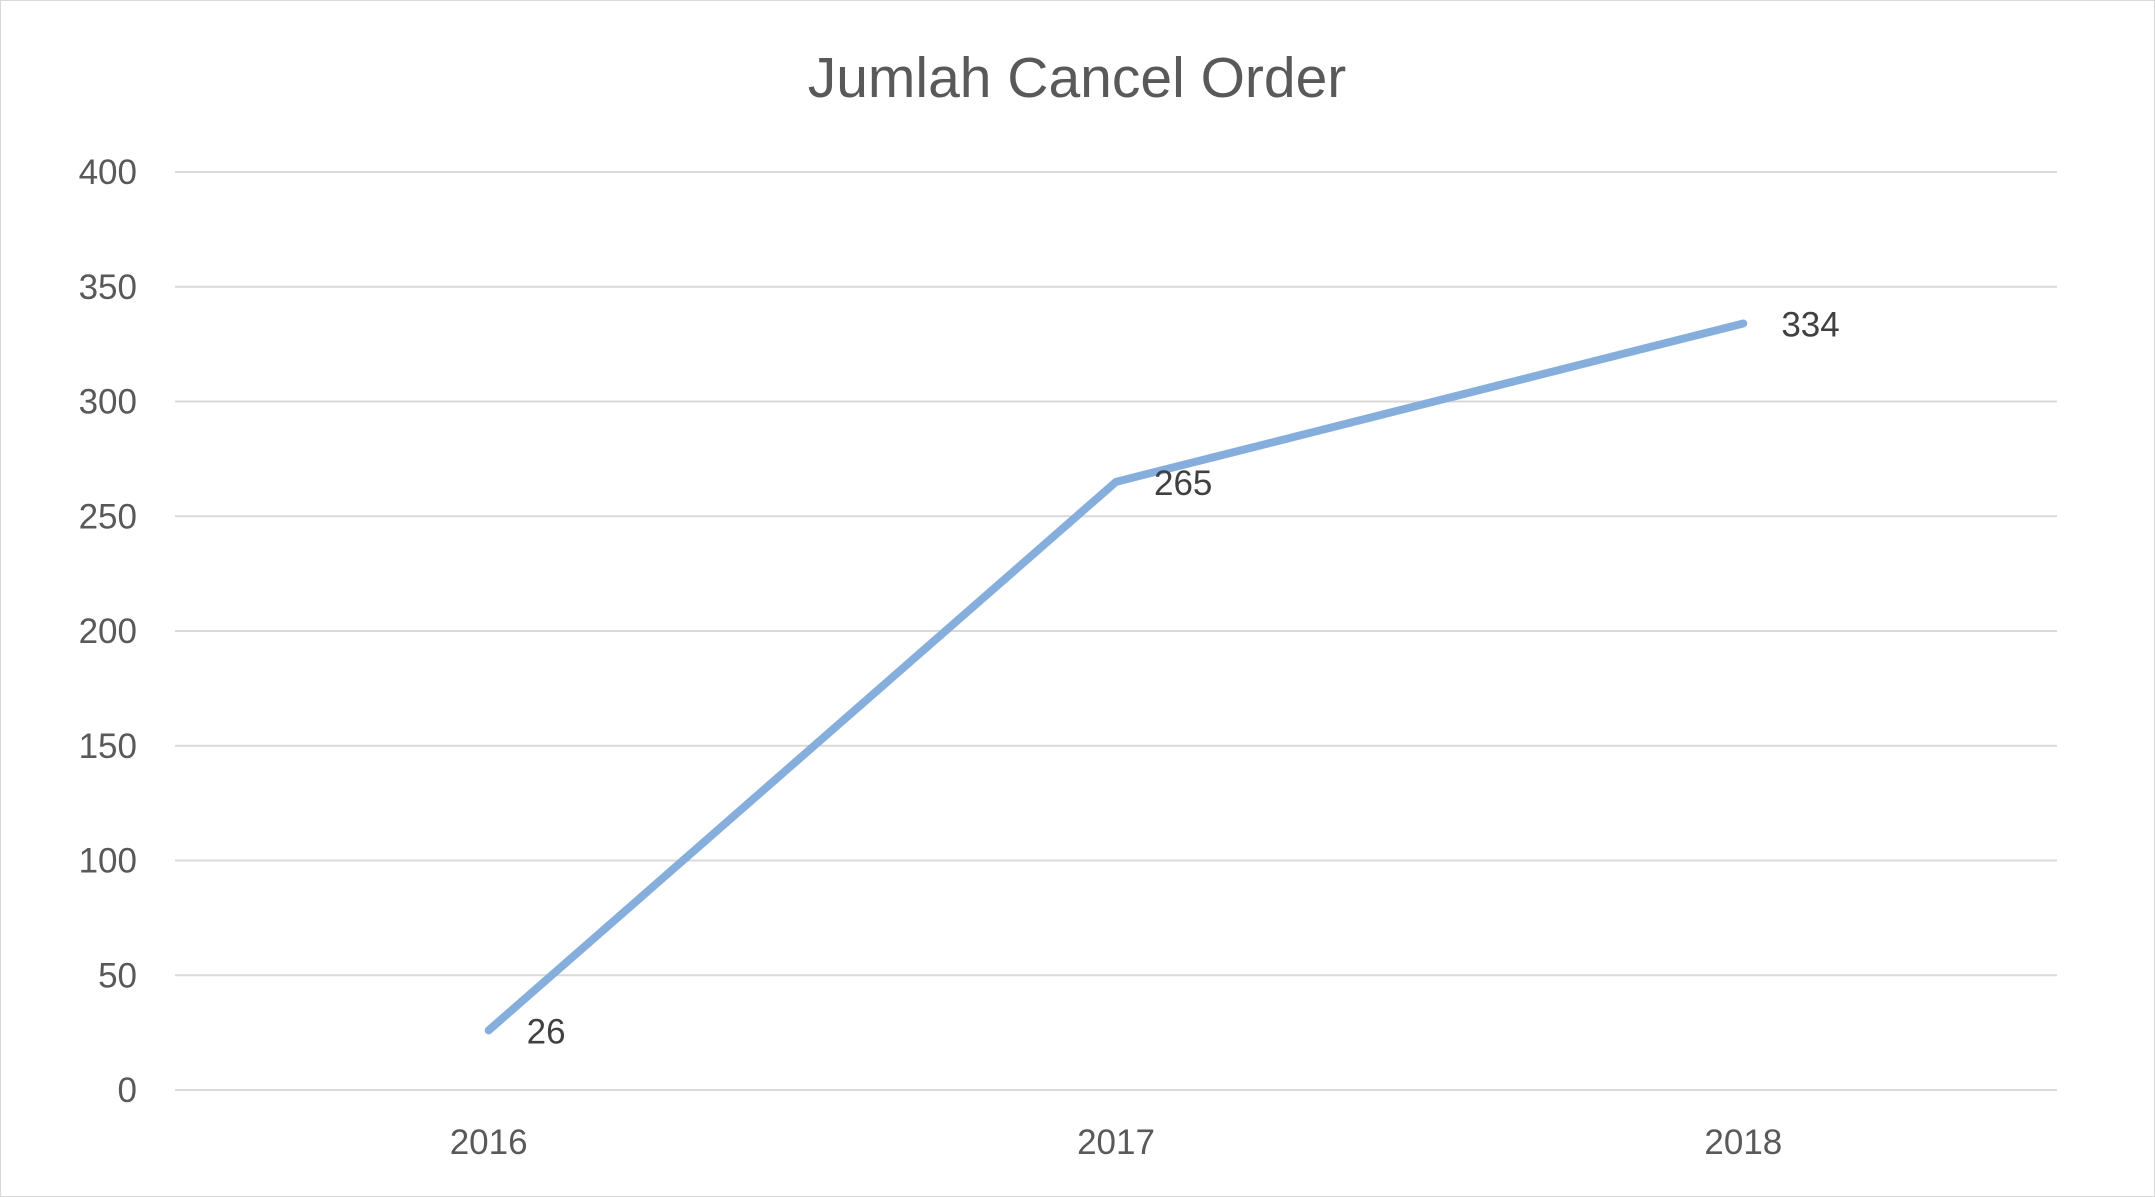  Describe the element at coordinates (127, 1090) in the screenshot. I see `y-tick-label: 0` at that location.